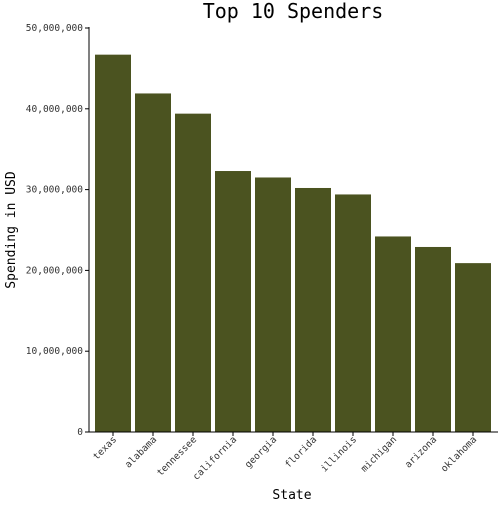 This screenshot has height=508, width=504. What do you see at coordinates (421, 452) in the screenshot?
I see `x-tick-label: arizona` at bounding box center [421, 452].